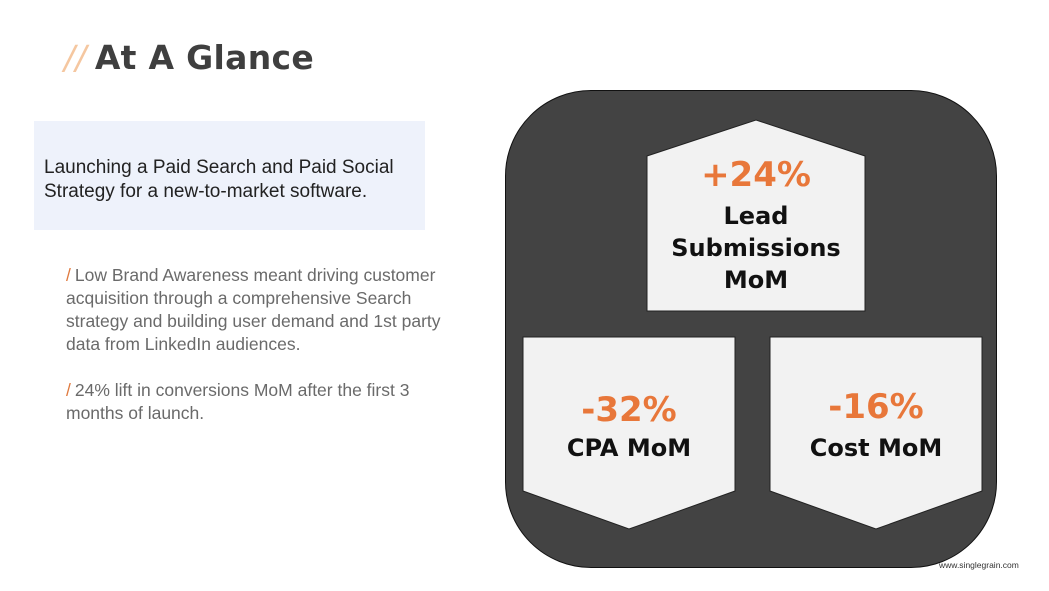 The height and width of the screenshot is (591, 1049). I want to click on stat-label-line: Submissions, so click(756, 248).